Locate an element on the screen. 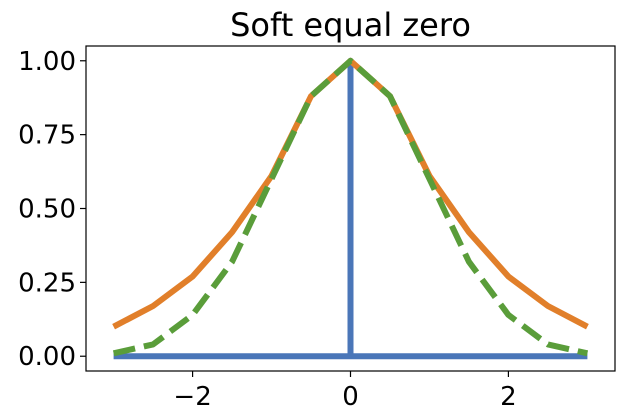 The image size is (633, 412). x-tick-label: 0 is located at coordinates (350, 397).